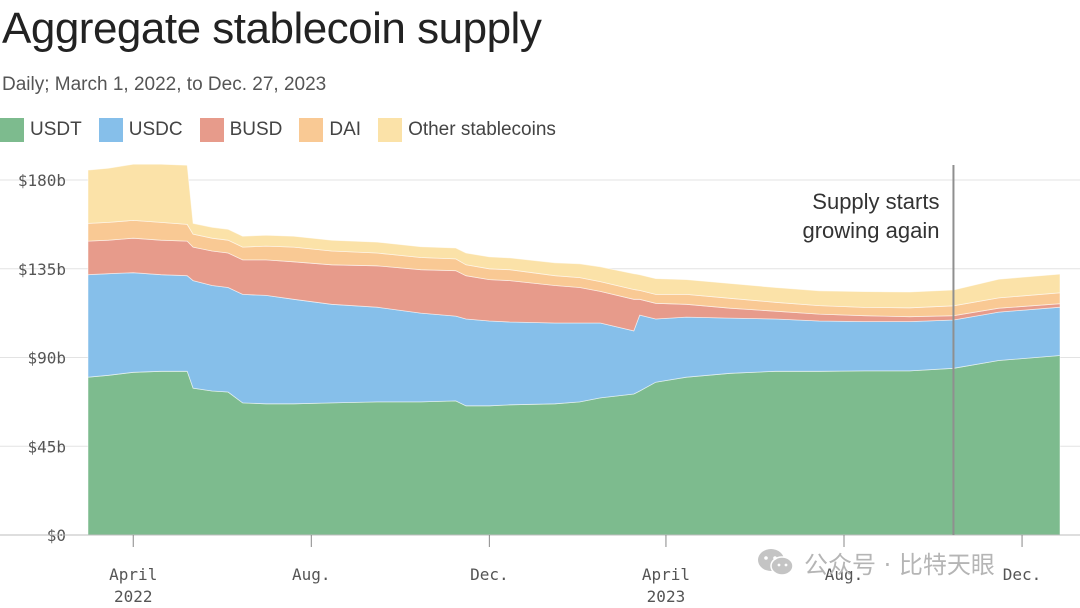  Describe the element at coordinates (870, 230) in the screenshot. I see `annotation-text: growing again` at that location.